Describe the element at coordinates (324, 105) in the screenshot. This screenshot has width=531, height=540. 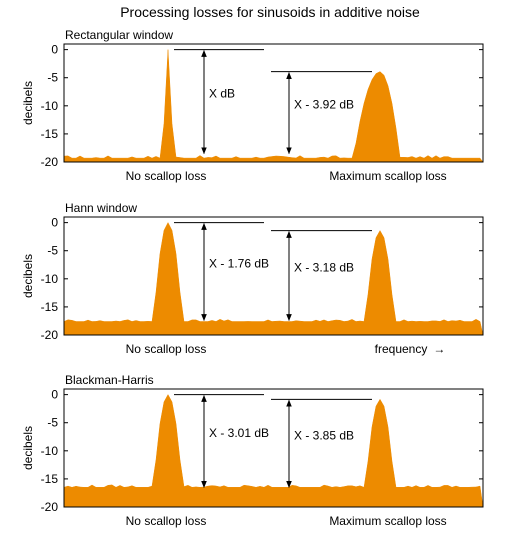
I see `loss-annotation: X - 3.92 dB` at that location.